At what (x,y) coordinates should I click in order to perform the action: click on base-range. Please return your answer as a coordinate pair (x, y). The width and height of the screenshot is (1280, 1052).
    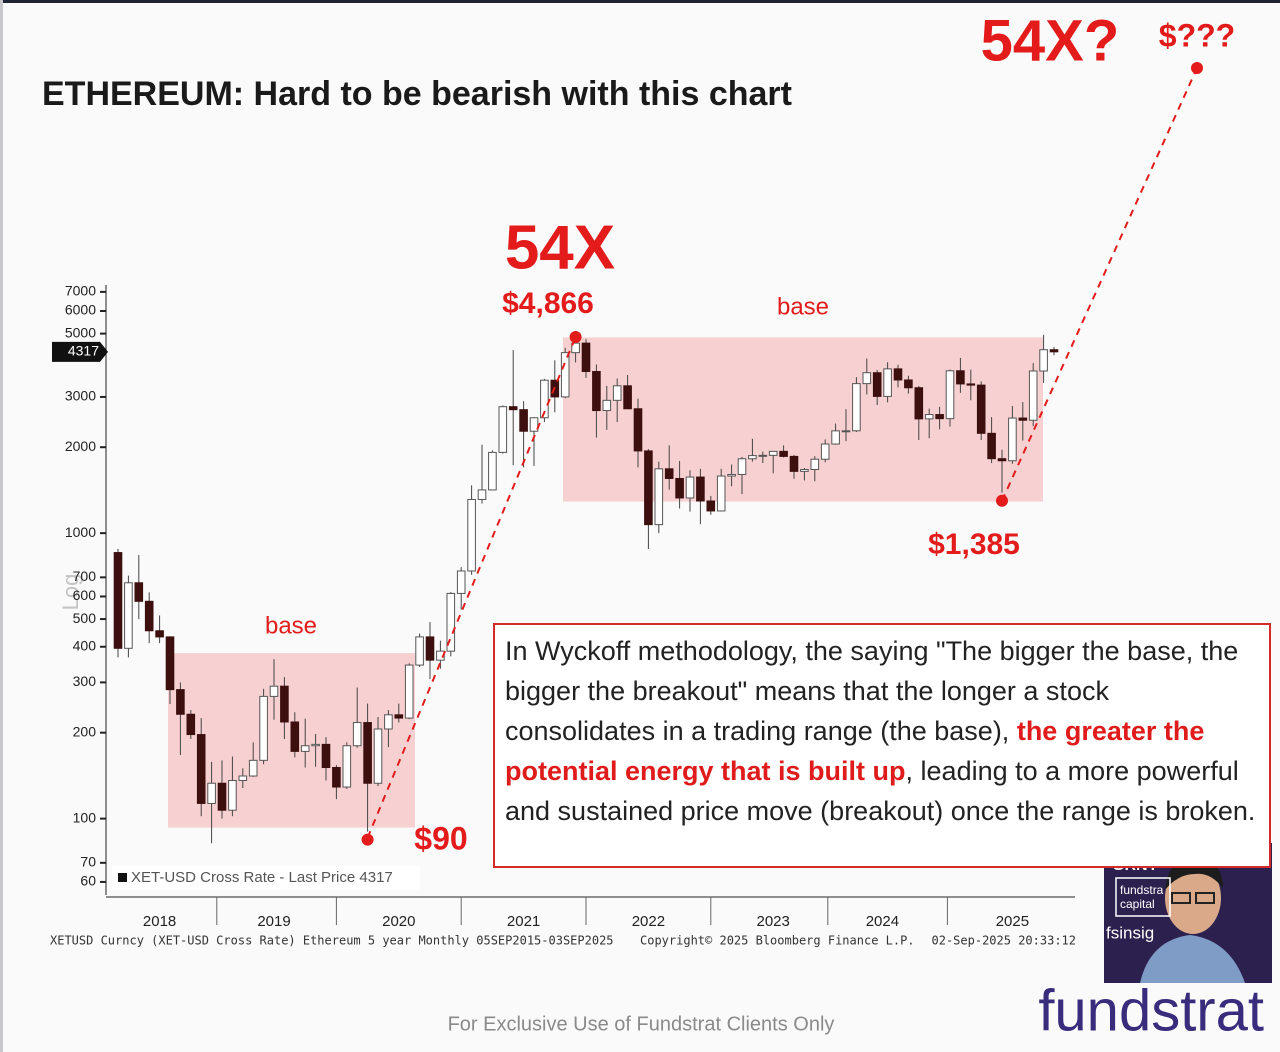
    Looking at the image, I should click on (803, 419).